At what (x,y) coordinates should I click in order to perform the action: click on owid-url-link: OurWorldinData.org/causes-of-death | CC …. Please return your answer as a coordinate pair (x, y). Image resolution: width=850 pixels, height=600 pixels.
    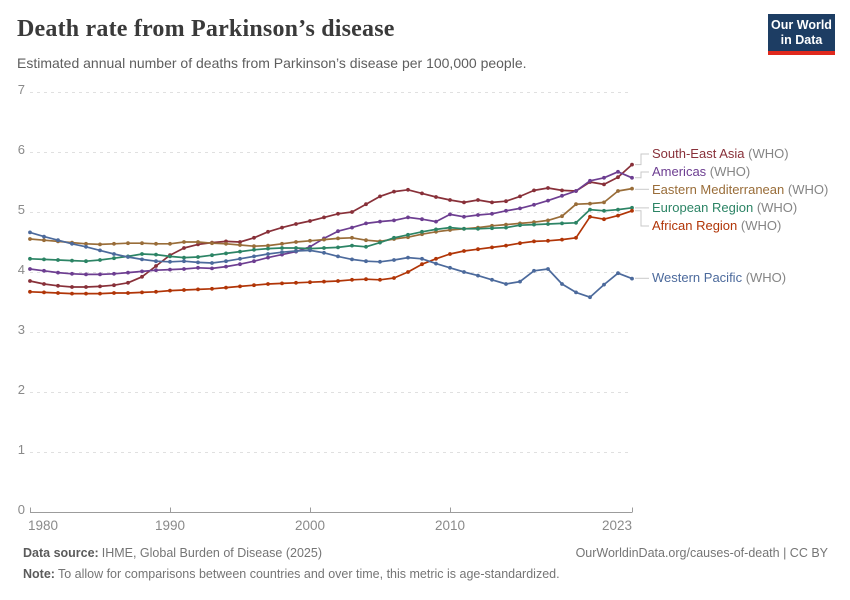
    Looking at the image, I should click on (701, 553).